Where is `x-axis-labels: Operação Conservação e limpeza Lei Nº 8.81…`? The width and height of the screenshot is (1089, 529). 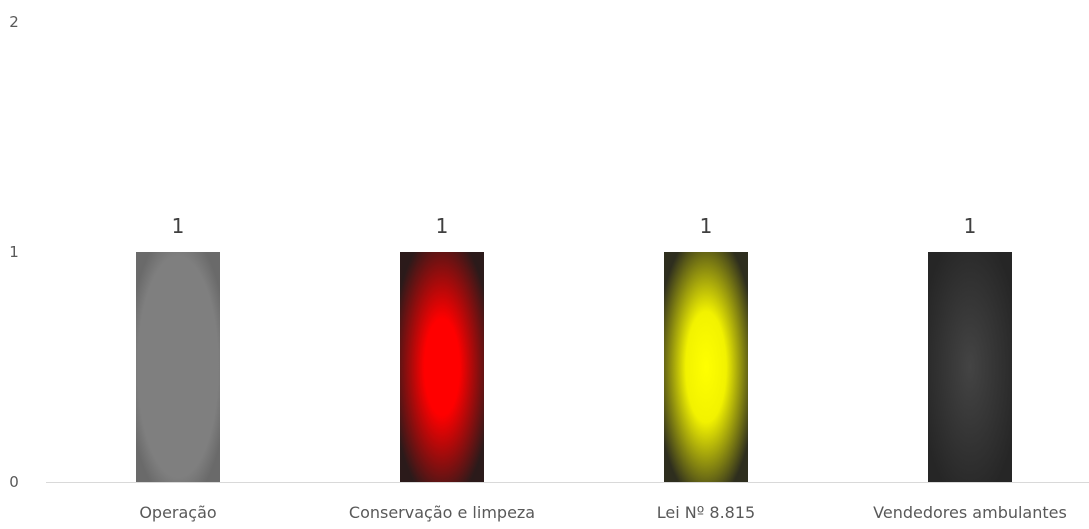
x-axis-labels: Operação Conservação e limpeza Lei Nº 8.81… is located at coordinates (603, 512).